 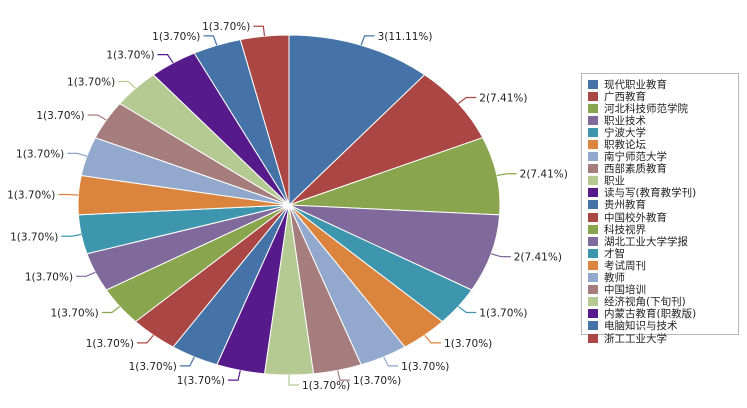 What do you see at coordinates (663, 229) in the screenshot?
I see `legend-item: 科技视界` at bounding box center [663, 229].